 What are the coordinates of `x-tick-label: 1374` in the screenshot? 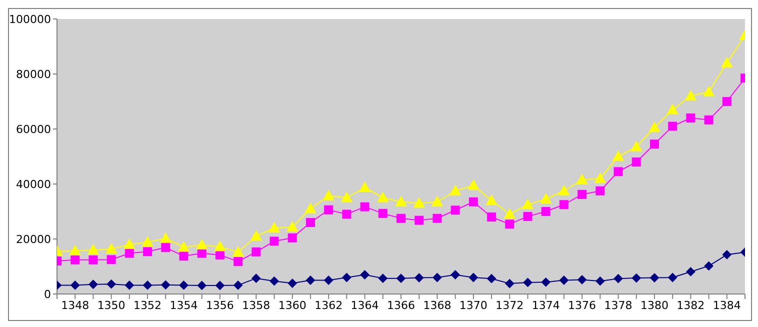 It's located at (546, 305).